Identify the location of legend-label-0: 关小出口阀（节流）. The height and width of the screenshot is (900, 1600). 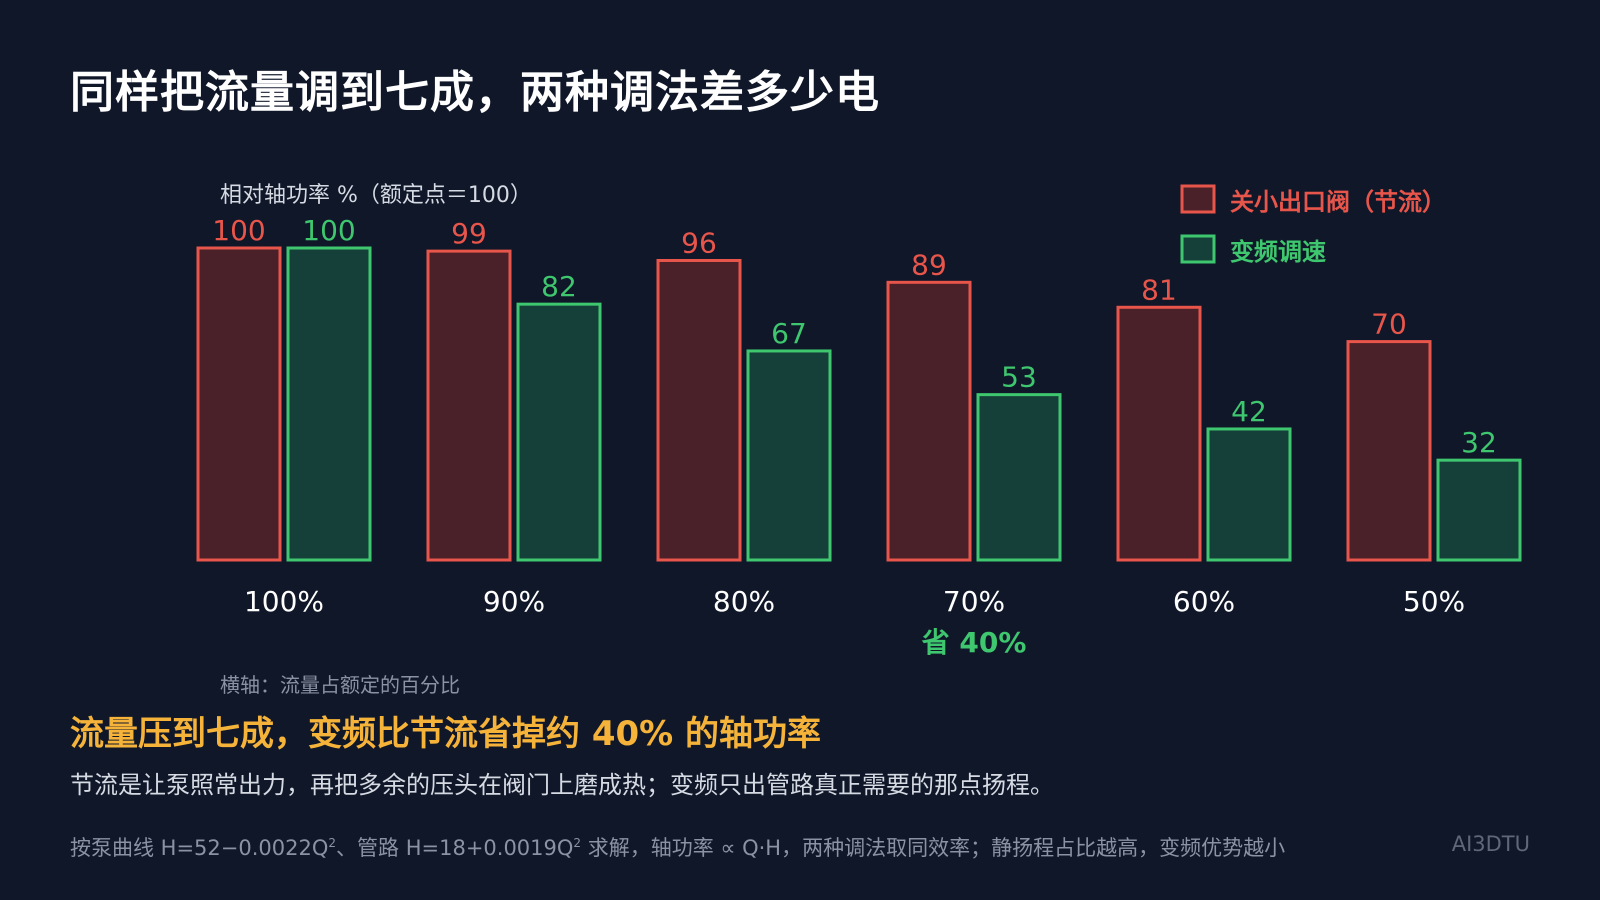
(1338, 202).